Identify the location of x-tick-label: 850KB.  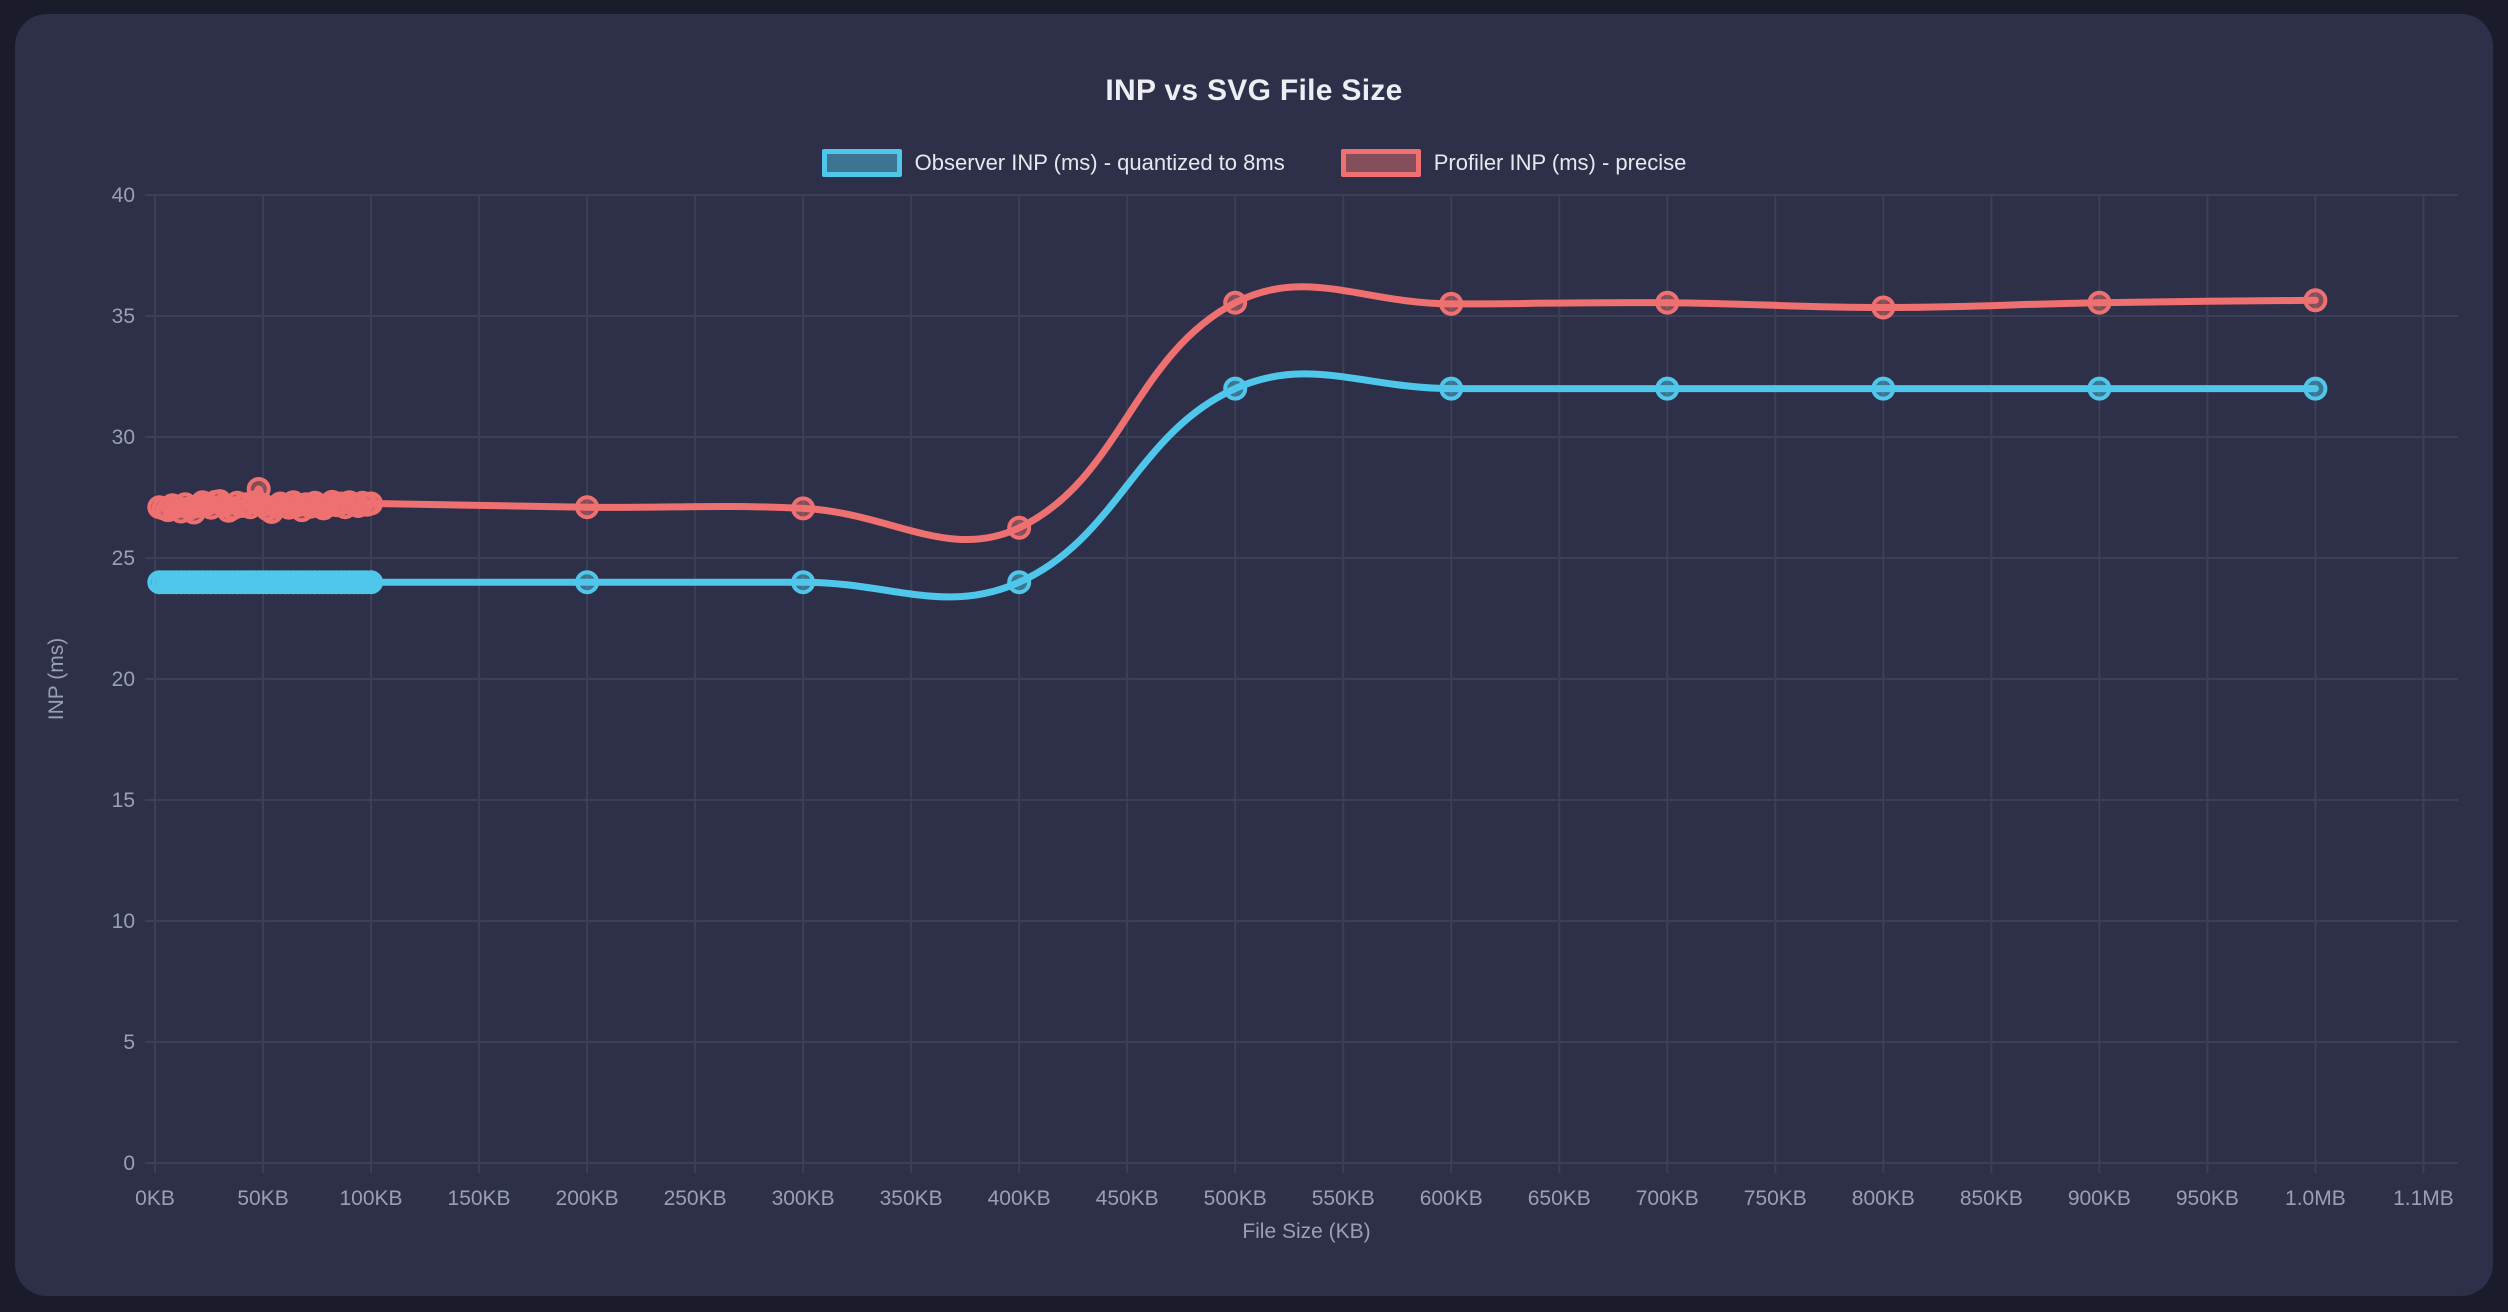
(1991, 1198).